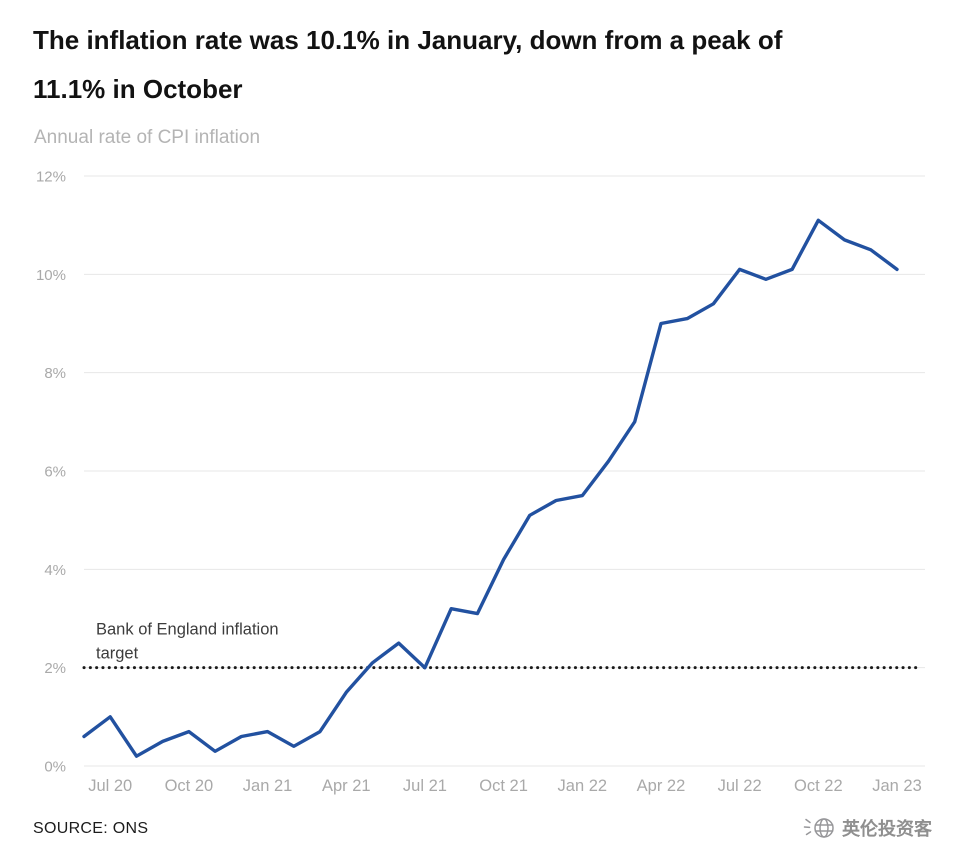  I want to click on target-annotation-line: target, so click(117, 654).